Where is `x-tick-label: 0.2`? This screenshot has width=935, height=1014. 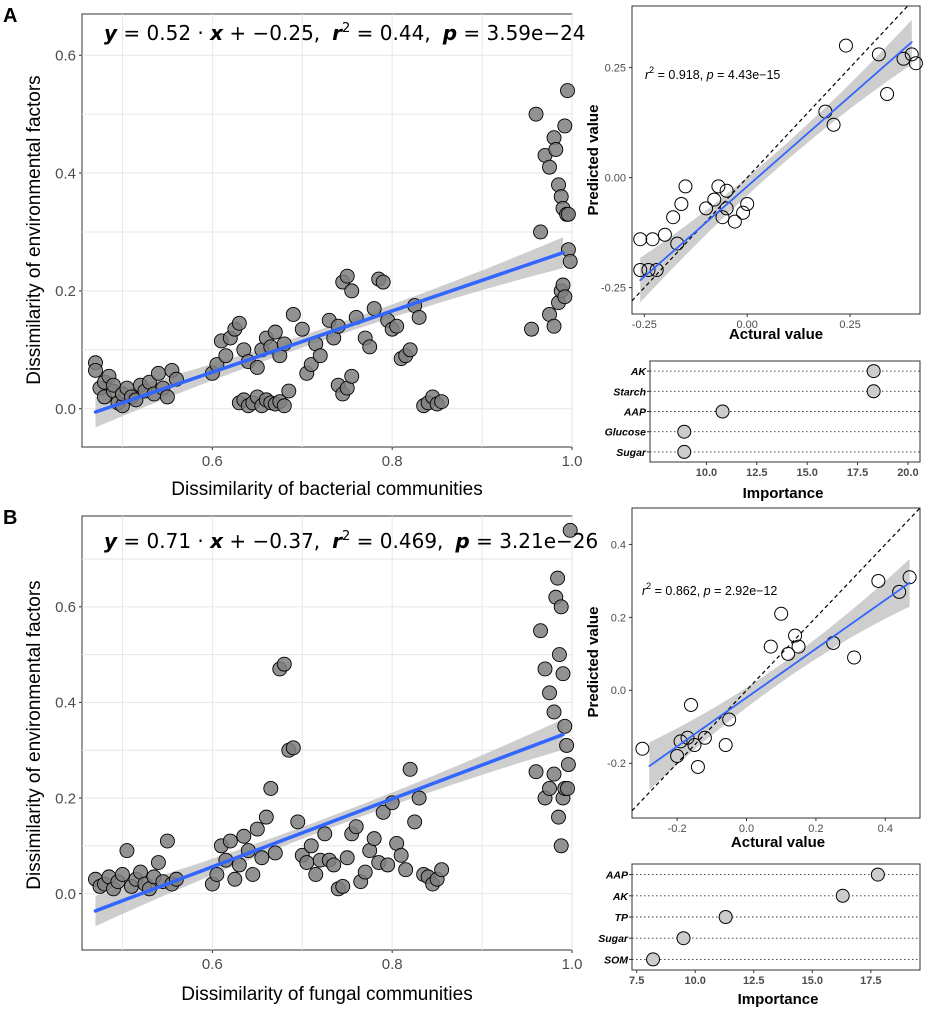
x-tick-label: 0.2 is located at coordinates (815, 829).